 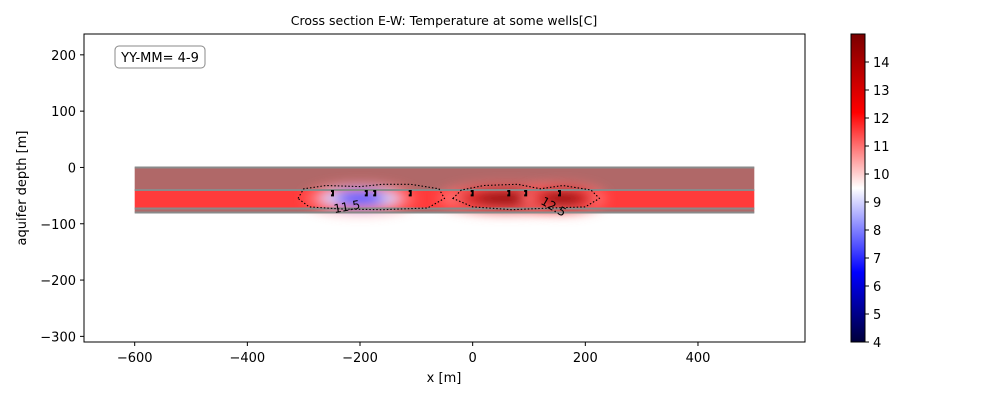 I want to click on y-tick-label: 200, so click(x=63, y=56).